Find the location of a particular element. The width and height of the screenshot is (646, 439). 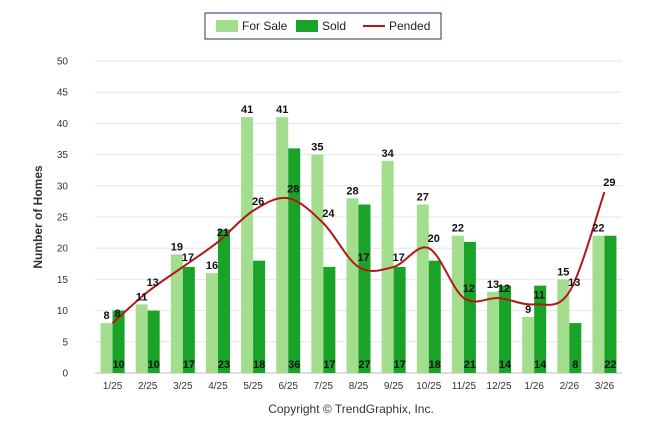

label-for-sale: 11 is located at coordinates (142, 297).